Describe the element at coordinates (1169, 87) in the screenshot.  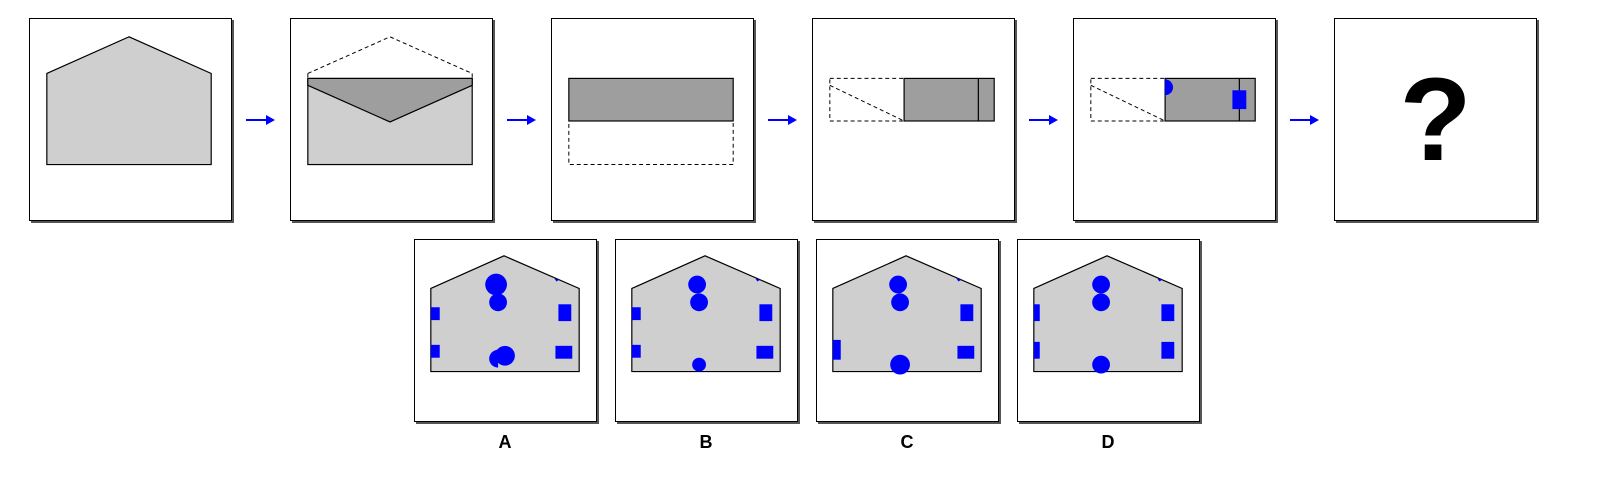
I see `half-circle-hole` at that location.